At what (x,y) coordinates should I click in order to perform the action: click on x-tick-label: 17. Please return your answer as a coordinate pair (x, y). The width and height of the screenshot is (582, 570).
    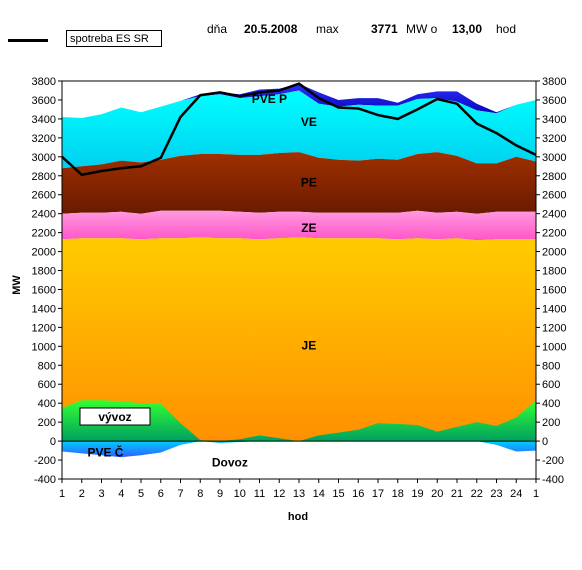
    Looking at the image, I should click on (378, 494).